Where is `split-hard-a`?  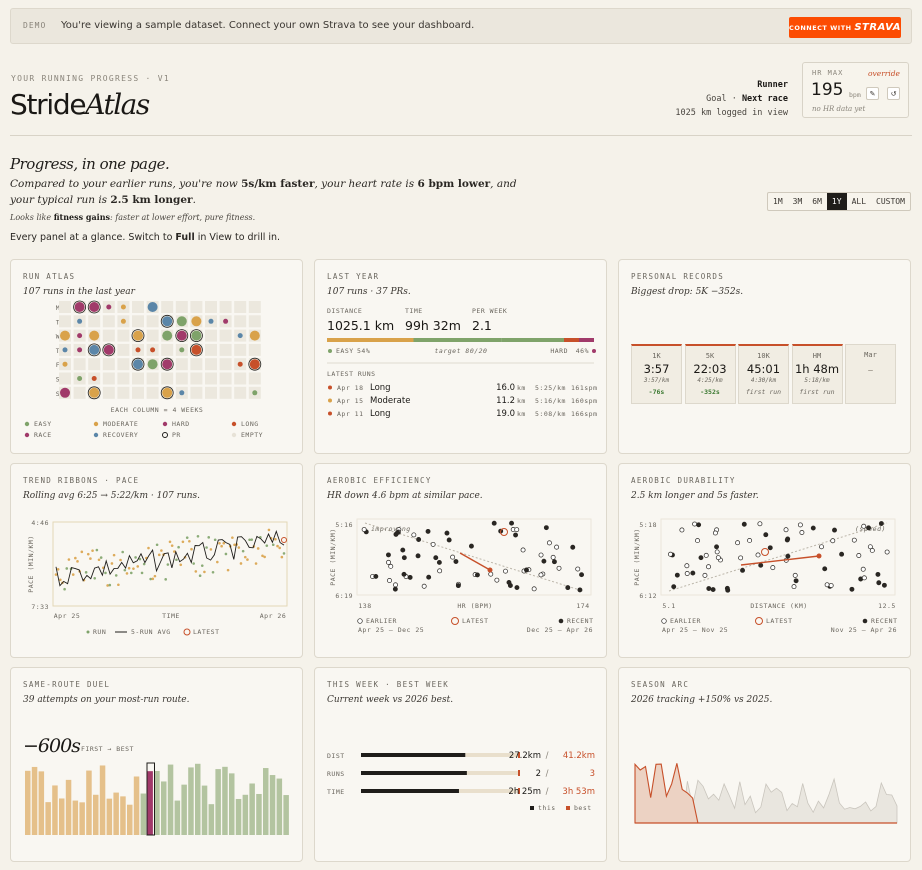 split-hard-a is located at coordinates (571, 340).